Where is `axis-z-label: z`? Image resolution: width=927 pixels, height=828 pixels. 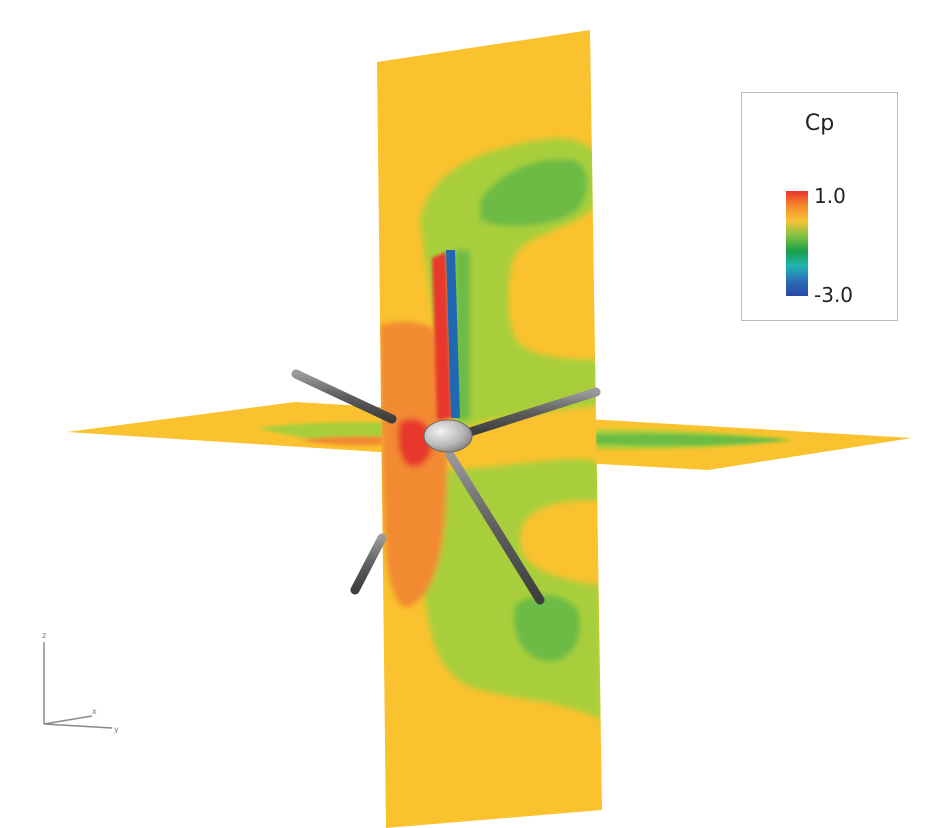
axis-z-label: z is located at coordinates (44, 635).